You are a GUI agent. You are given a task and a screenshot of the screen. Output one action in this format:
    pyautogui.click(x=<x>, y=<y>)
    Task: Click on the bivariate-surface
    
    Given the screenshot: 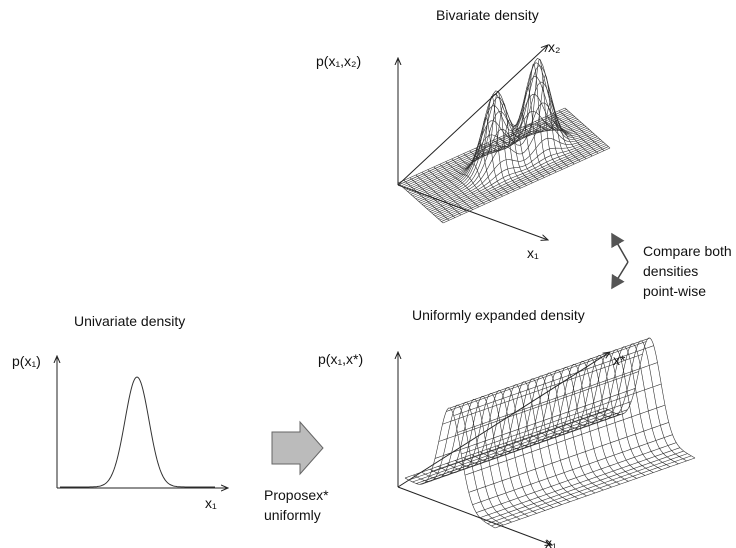 What is the action you would take?
    pyautogui.click(x=504, y=140)
    